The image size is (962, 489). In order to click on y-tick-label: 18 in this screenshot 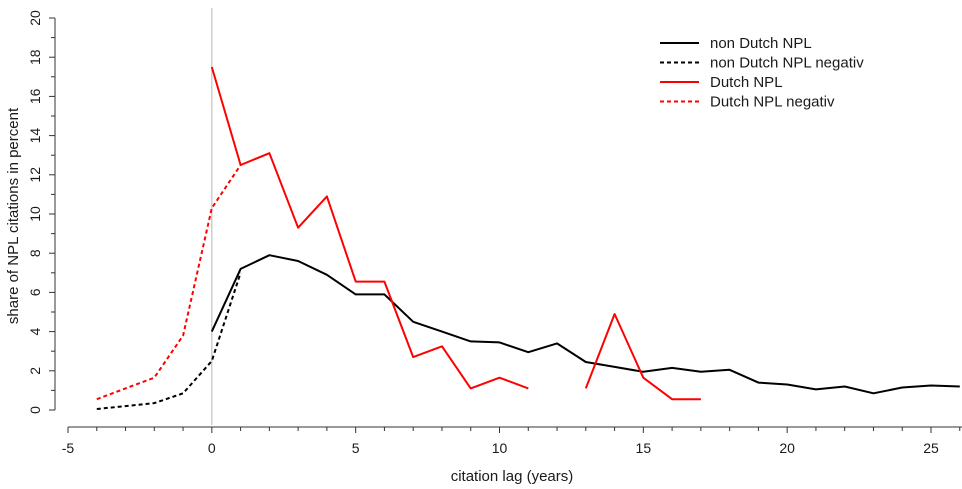, I will do `click(35, 57)`.